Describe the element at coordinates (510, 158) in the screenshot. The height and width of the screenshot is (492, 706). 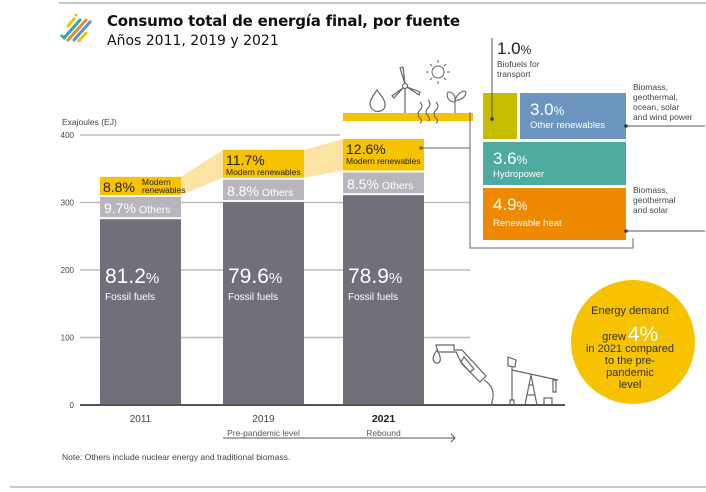
I see `breakdown-value: 3.6%` at that location.